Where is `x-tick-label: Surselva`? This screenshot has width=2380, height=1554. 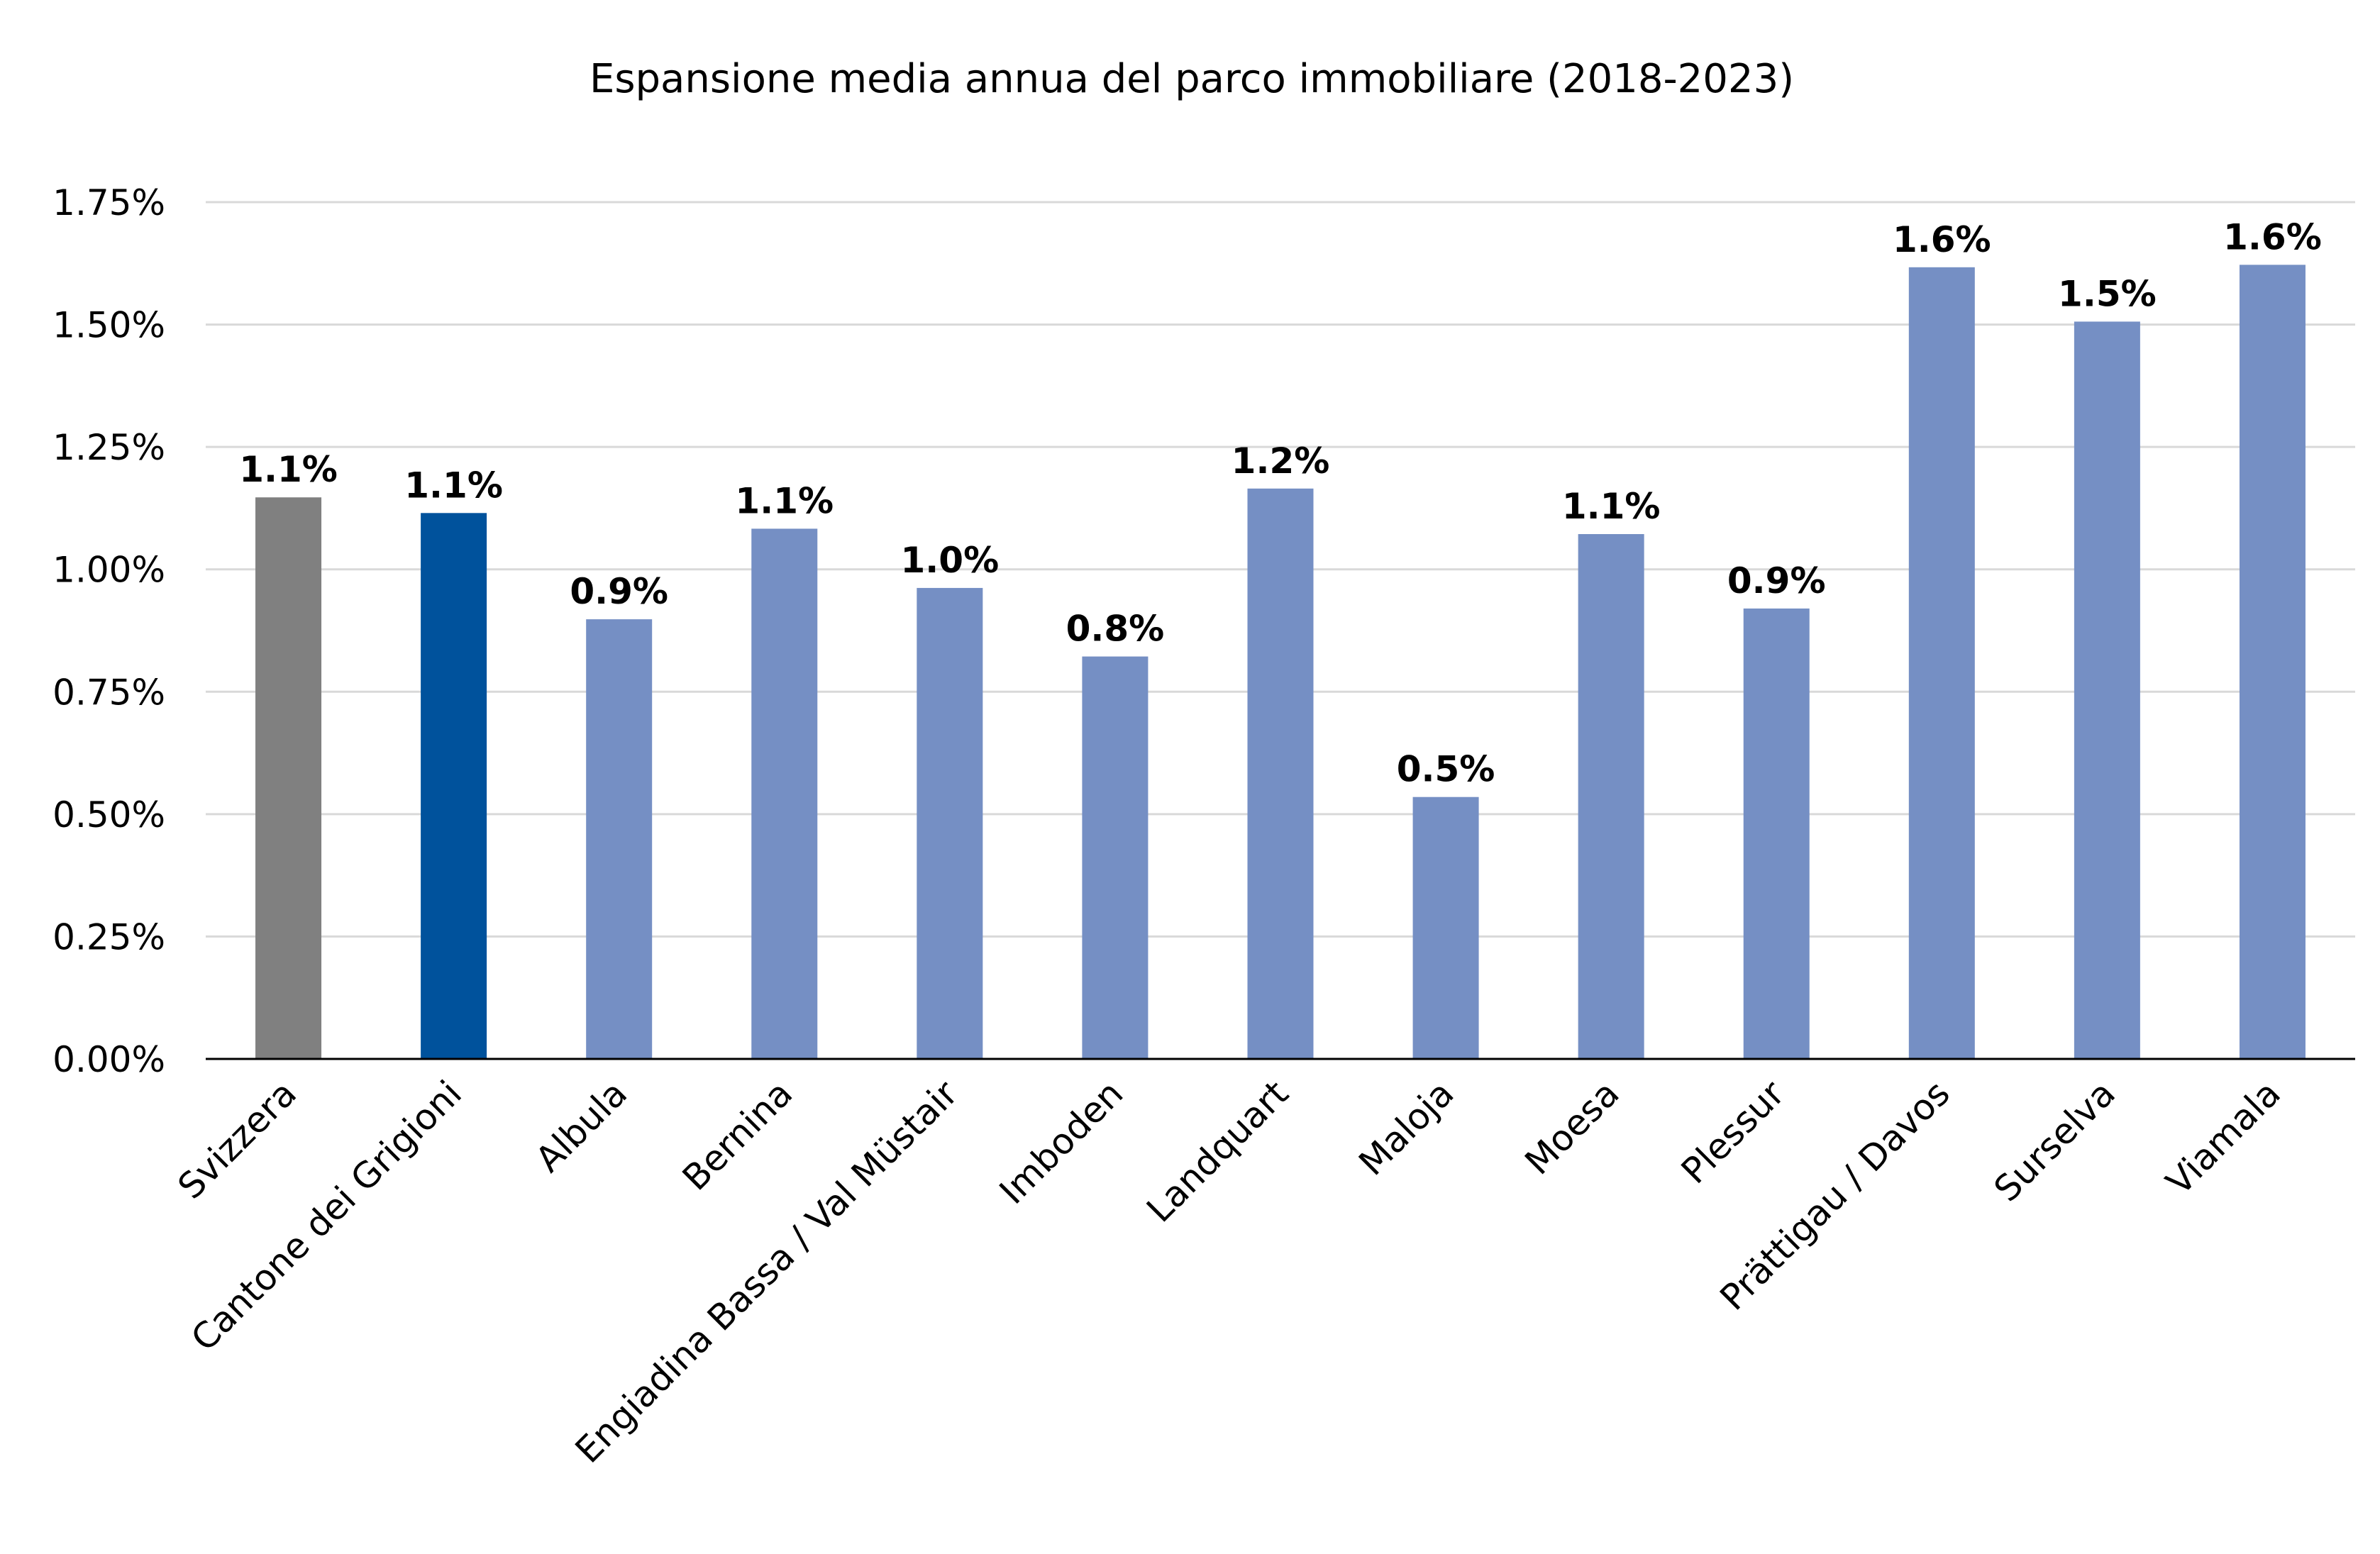 x-tick-label: Surselva is located at coordinates (2055, 1140).